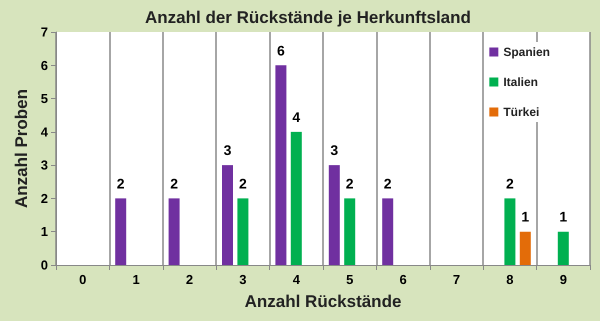 This screenshot has width=600, height=321. I want to click on y-tick-label: 0, so click(44, 265).